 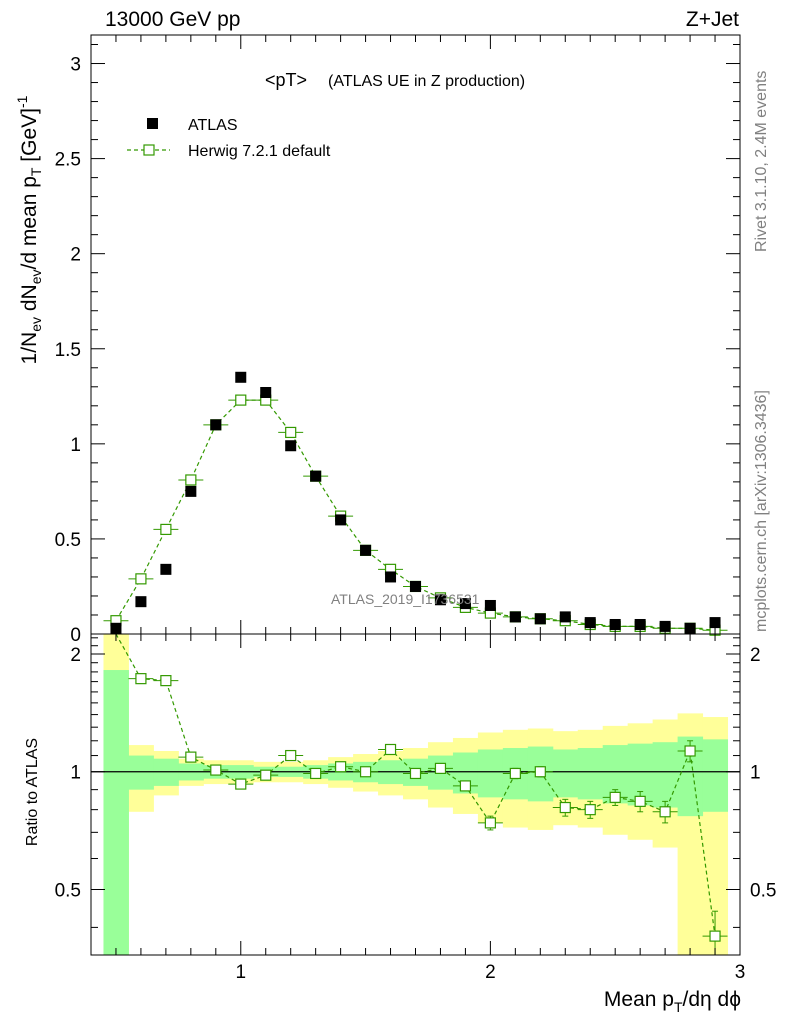 What do you see at coordinates (29, 229) in the screenshot?
I see `main-y-axis-title: 1/Nev dNev/d mean pT [GeV]-1` at bounding box center [29, 229].